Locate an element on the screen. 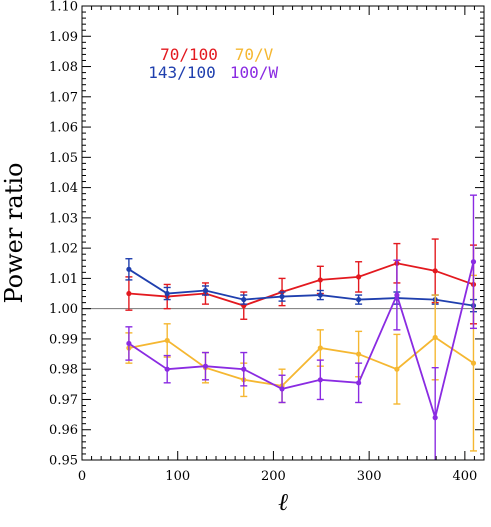  legend-entry: 143/100 is located at coordinates (181, 72).